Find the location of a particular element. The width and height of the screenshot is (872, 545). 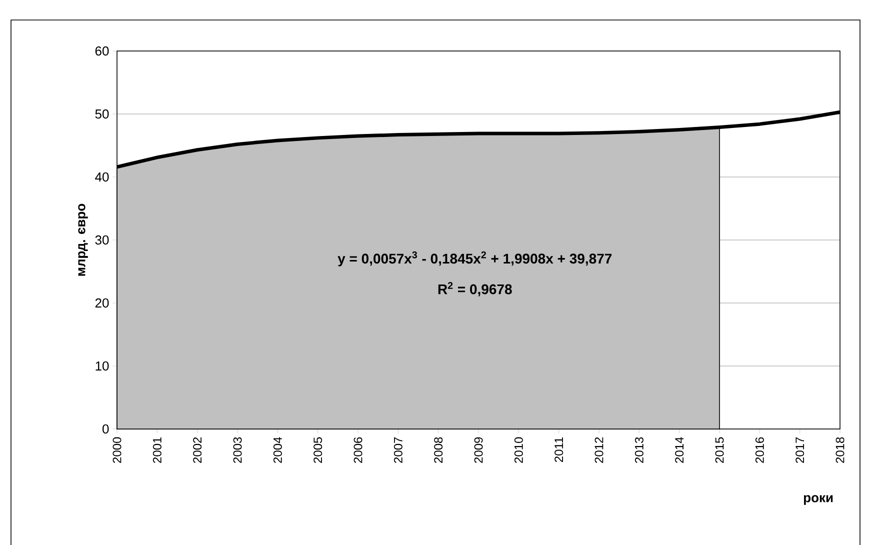

x-tick-label: 2001 is located at coordinates (157, 450).